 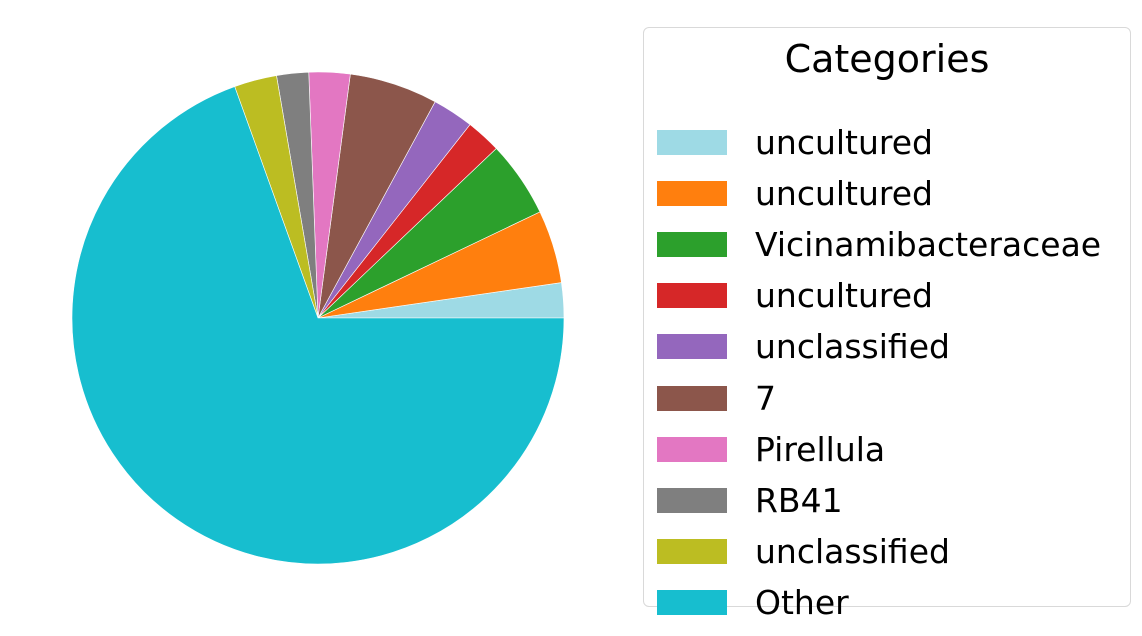 What do you see at coordinates (820, 449) in the screenshot?
I see `legend-label: Pirellula` at bounding box center [820, 449].